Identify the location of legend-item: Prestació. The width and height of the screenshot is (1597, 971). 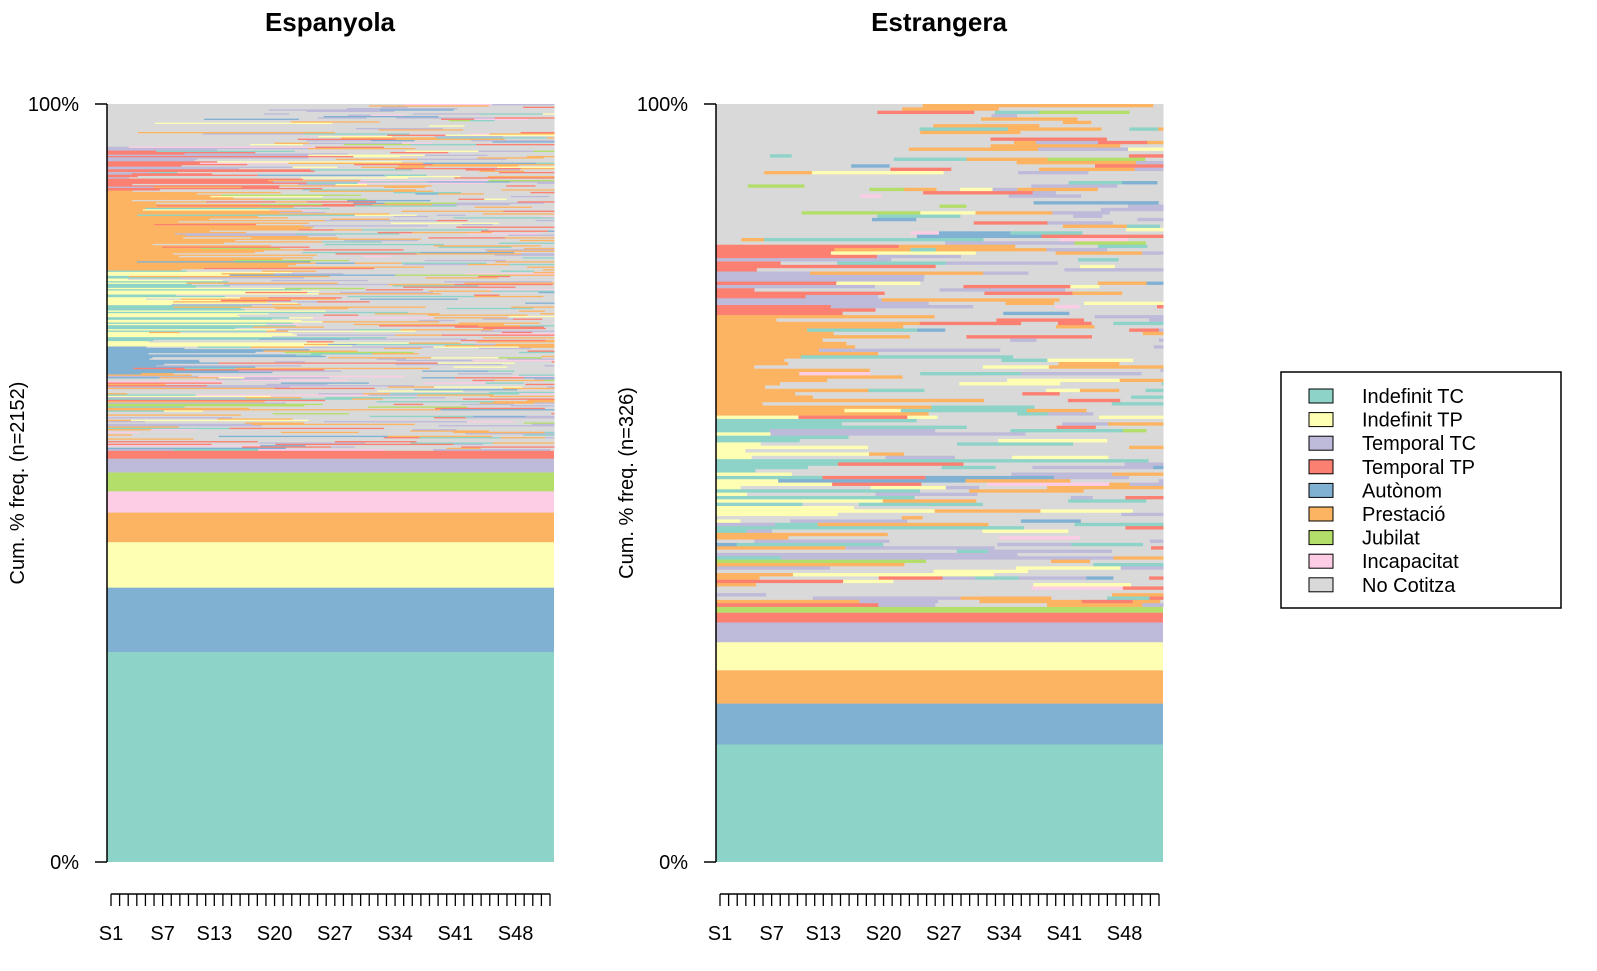
(1376, 515).